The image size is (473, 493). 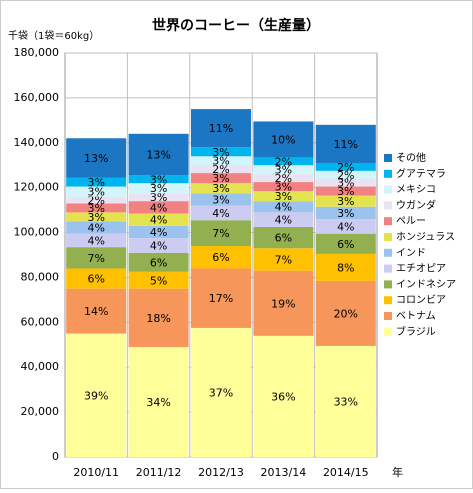 What do you see at coordinates (37, 97) in the screenshot?
I see `y-tick-label: 160,000` at bounding box center [37, 97].